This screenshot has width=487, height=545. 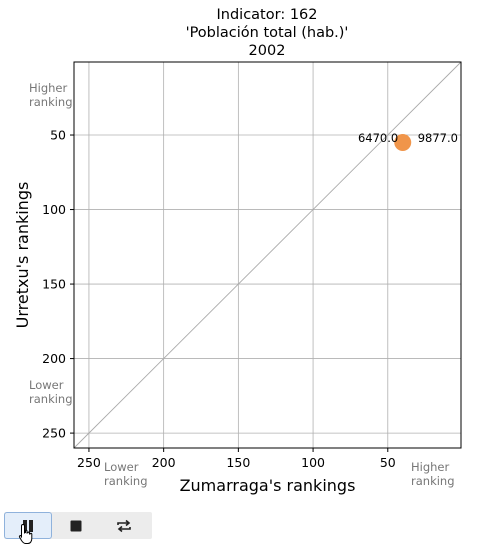 I want to click on y-tick-label: 50, so click(x=58, y=135).